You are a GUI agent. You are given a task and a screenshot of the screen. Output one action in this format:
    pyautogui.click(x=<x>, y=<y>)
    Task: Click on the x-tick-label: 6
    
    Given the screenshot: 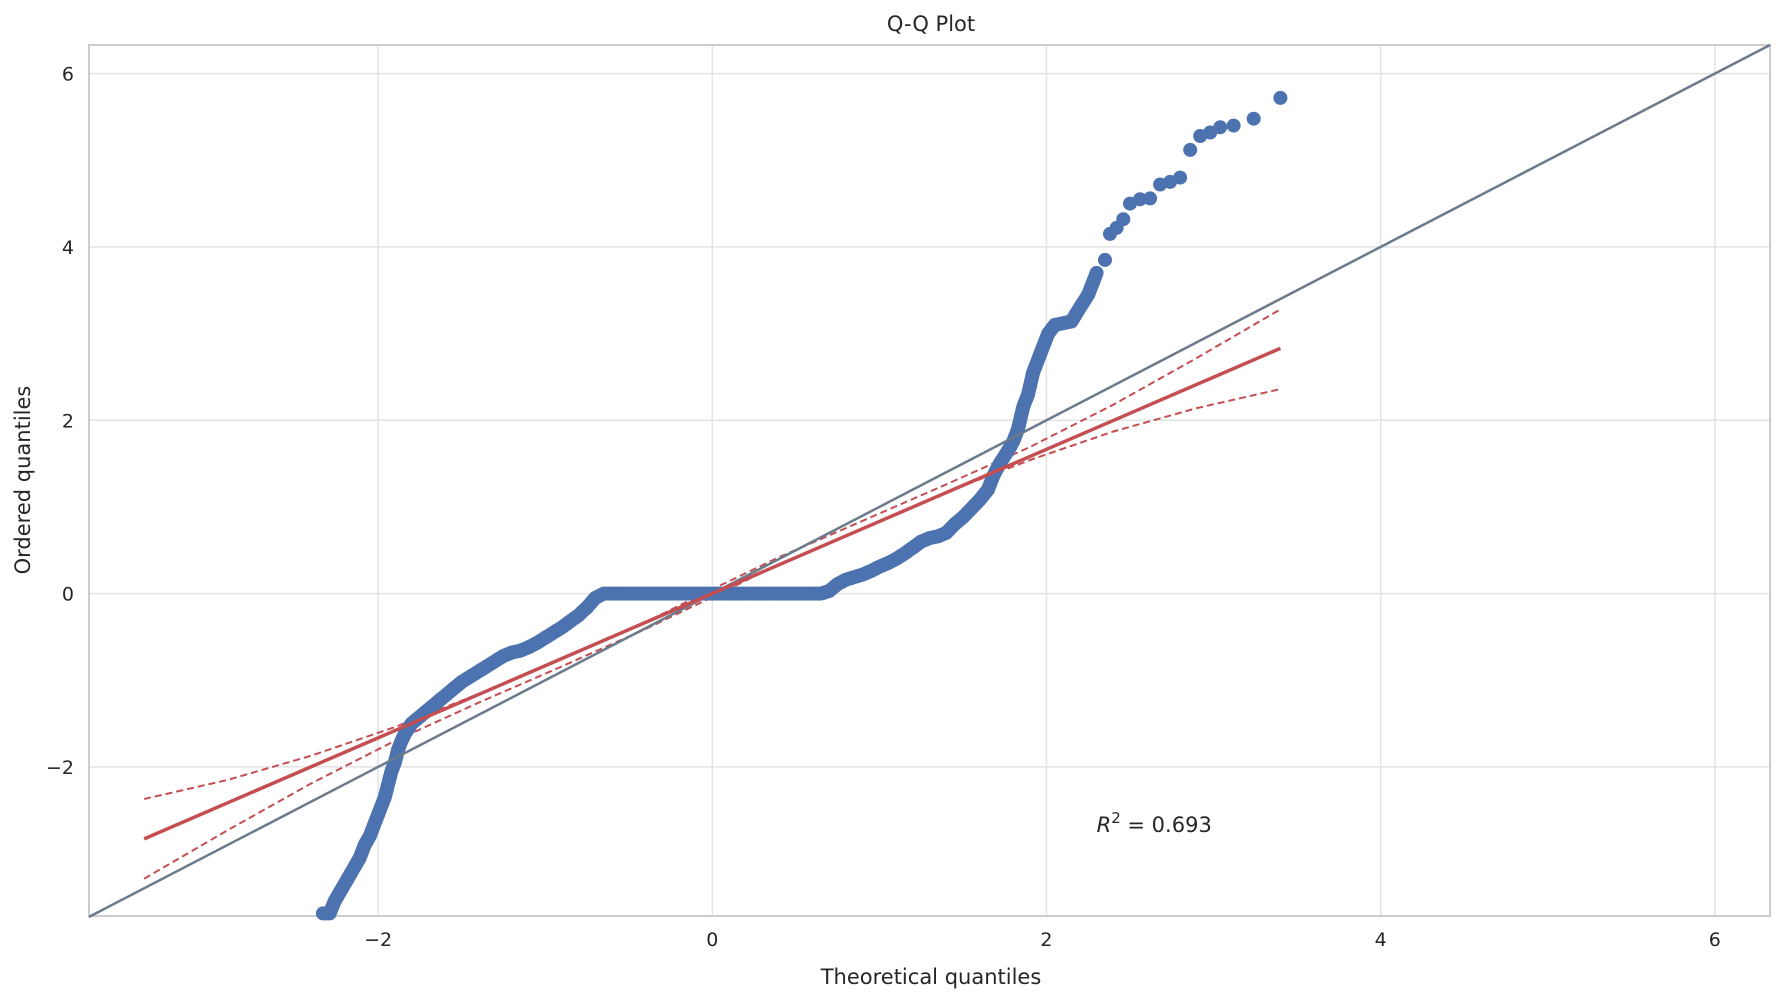 What is the action you would take?
    pyautogui.click(x=1715, y=940)
    